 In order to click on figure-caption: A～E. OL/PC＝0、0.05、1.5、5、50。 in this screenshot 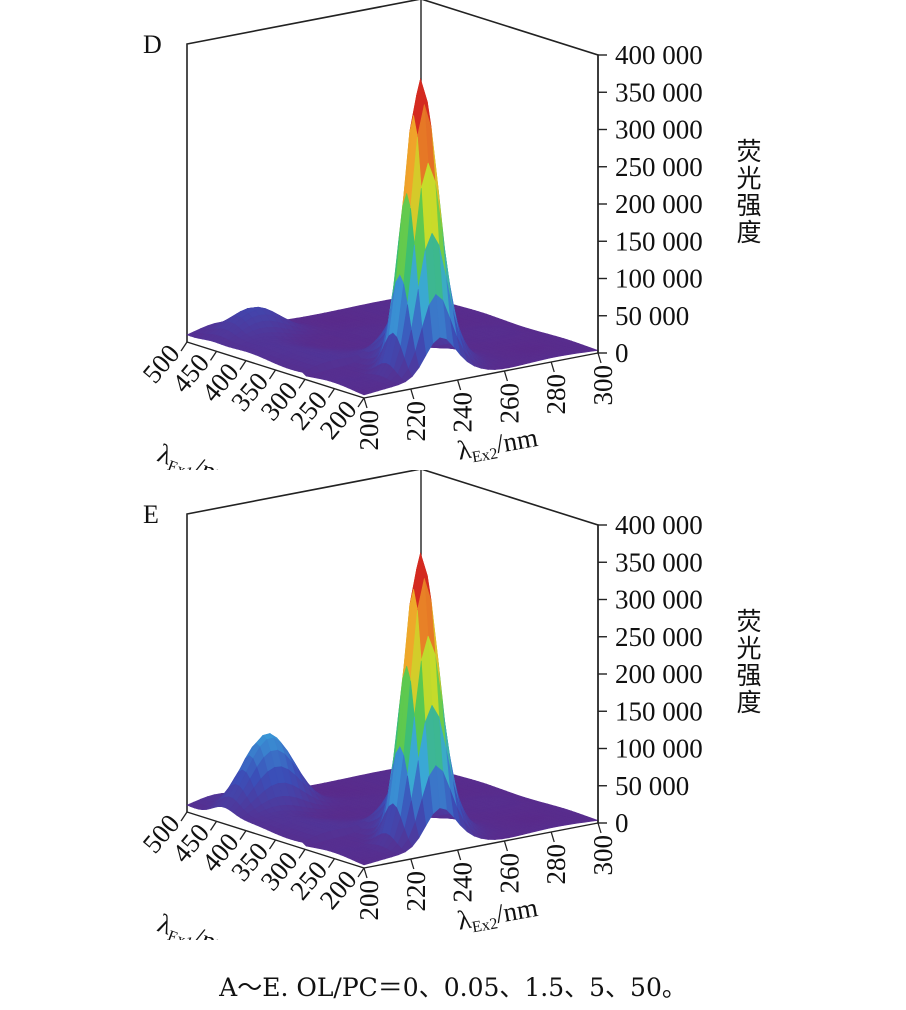, I will do `click(453, 987)`.